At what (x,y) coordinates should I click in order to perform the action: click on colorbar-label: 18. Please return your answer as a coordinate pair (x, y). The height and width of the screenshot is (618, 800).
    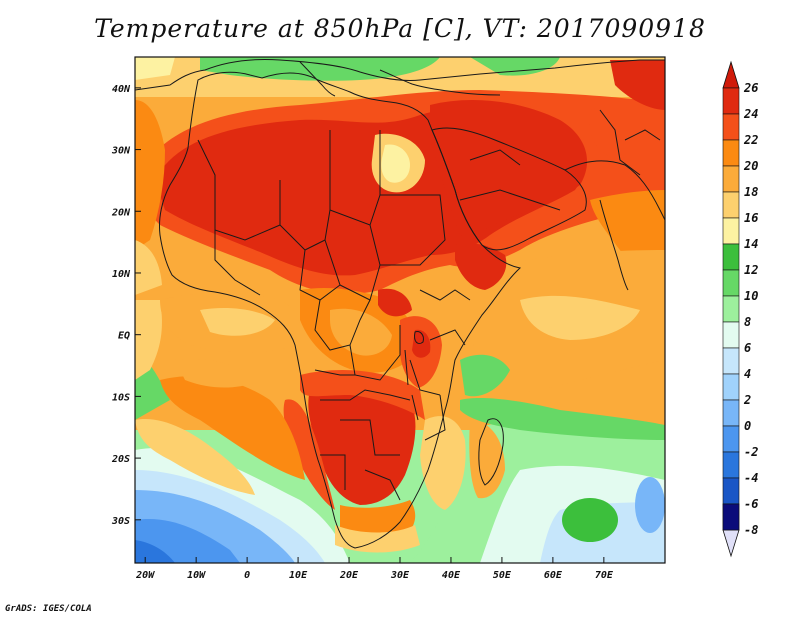
    Looking at the image, I should click on (751, 192).